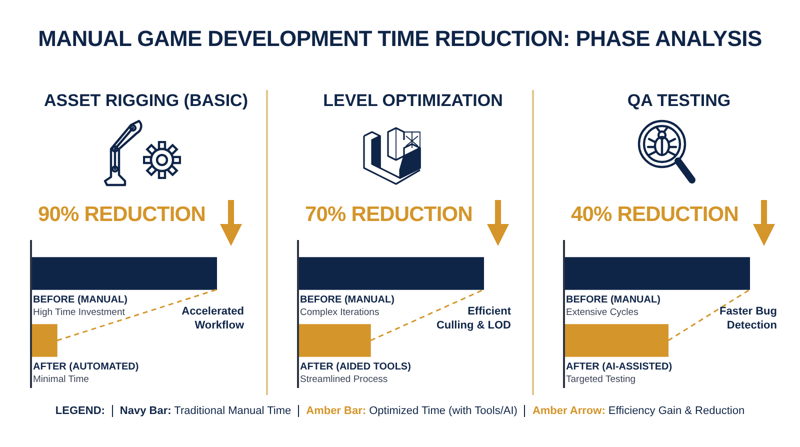 The width and height of the screenshot is (800, 447). Describe the element at coordinates (654, 215) in the screenshot. I see `chart-subtitle: 40% REDUCTION` at that location.